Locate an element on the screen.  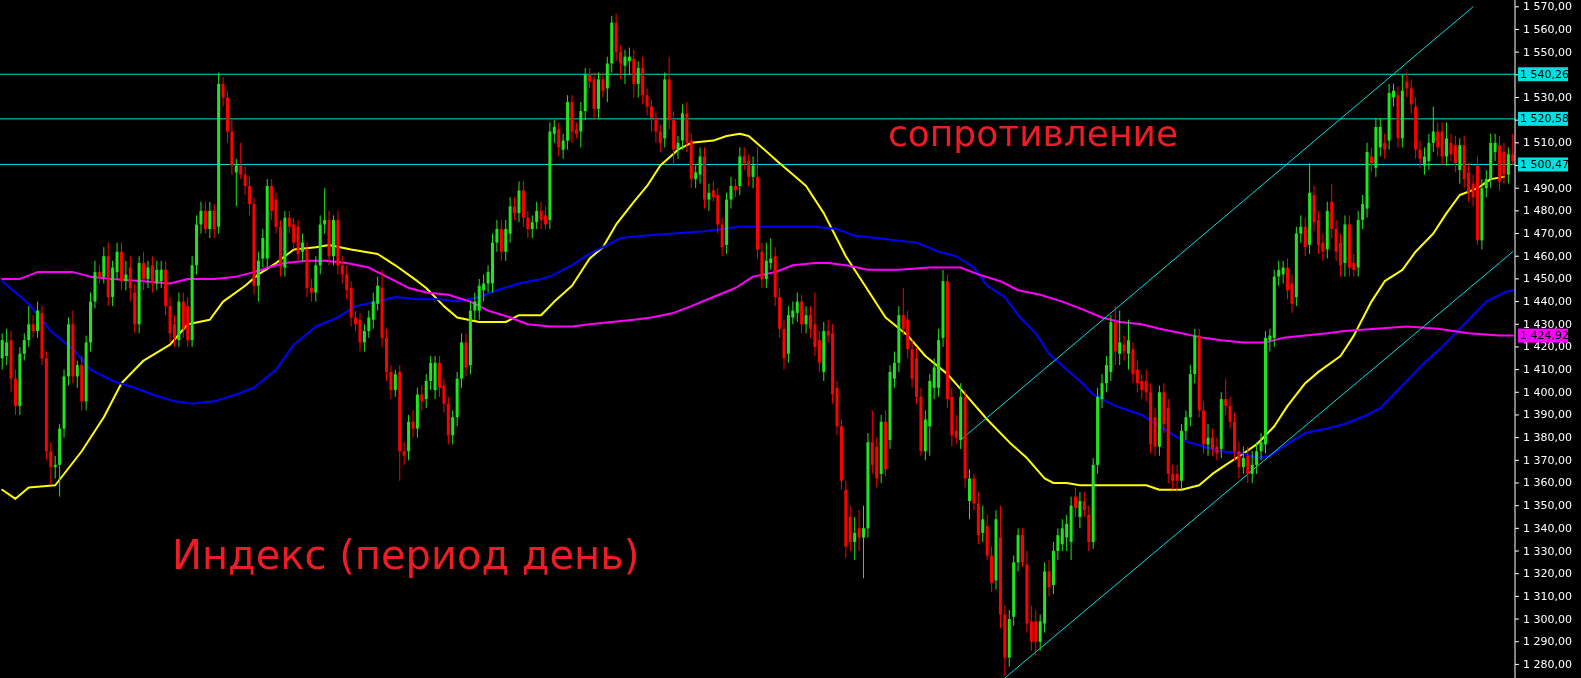
y-tick-label: 1 340,00 is located at coordinates (1547, 528).